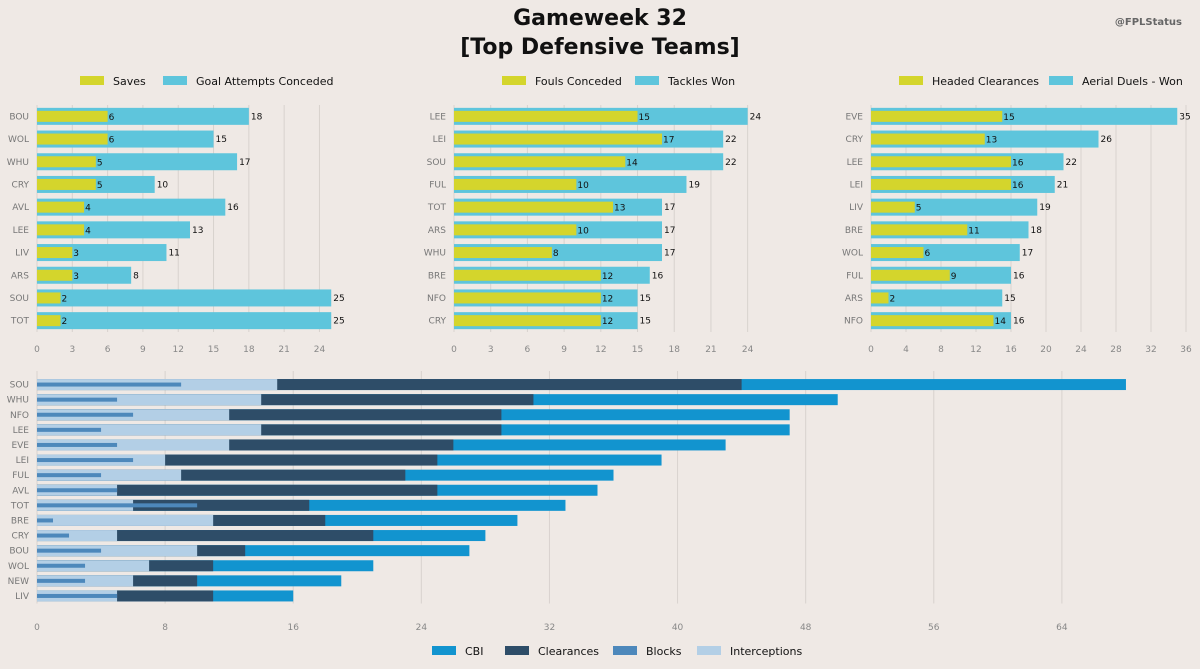  Describe the element at coordinates (18, 401) in the screenshot. I see `category-label: WHU` at that location.